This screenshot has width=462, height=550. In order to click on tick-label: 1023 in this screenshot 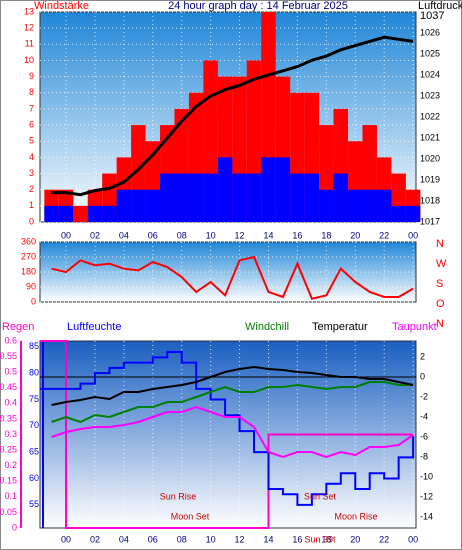, I will do `click(430, 95)`.